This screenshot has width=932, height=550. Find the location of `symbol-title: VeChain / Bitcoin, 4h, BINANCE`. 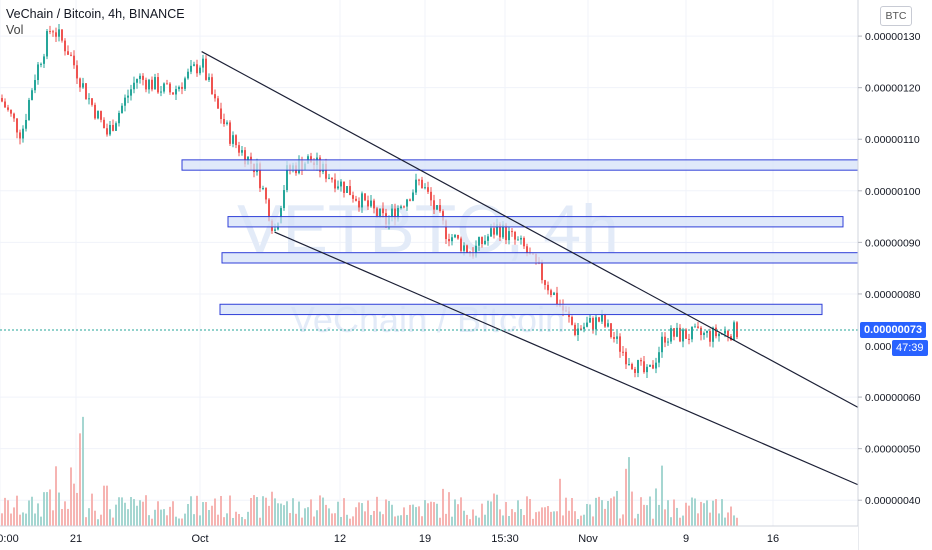

symbol-title: VeChain / Bitcoin, 4h, BINANCE is located at coordinates (95, 14).